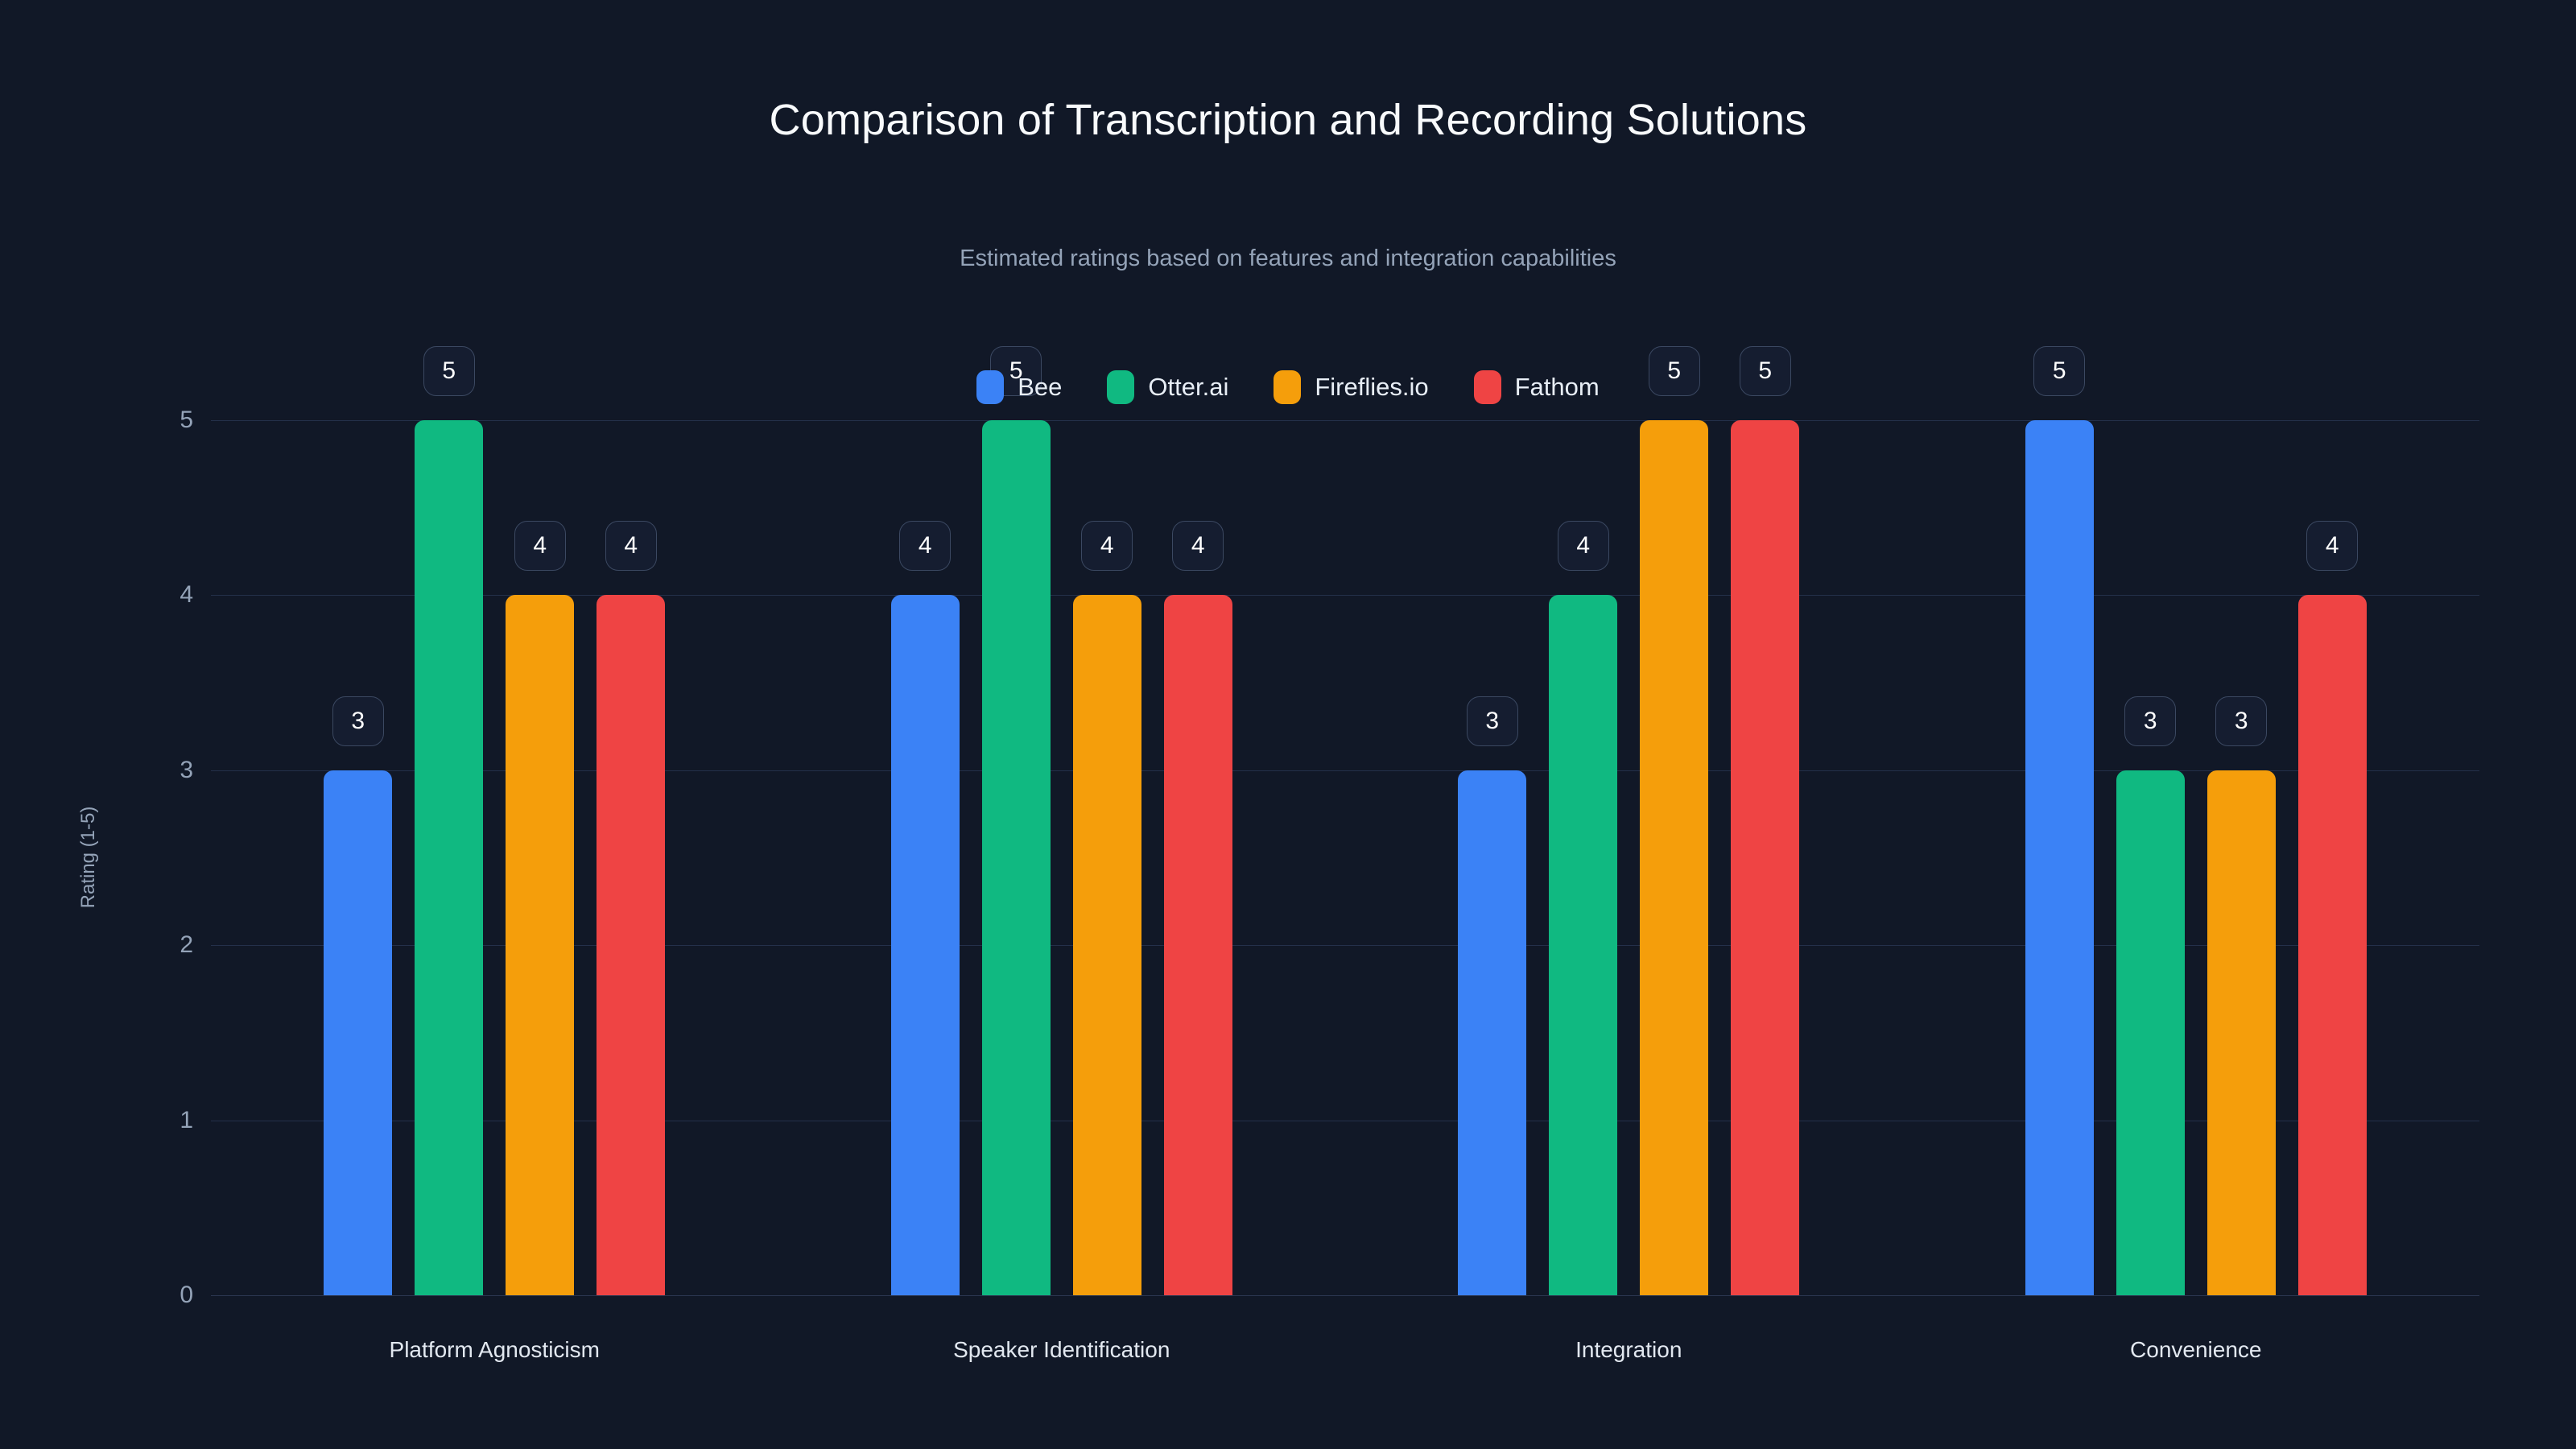 The image size is (2576, 1449). I want to click on chart-legend: Bee Otter.ai Fireflies.io Fathom, so click(1288, 387).